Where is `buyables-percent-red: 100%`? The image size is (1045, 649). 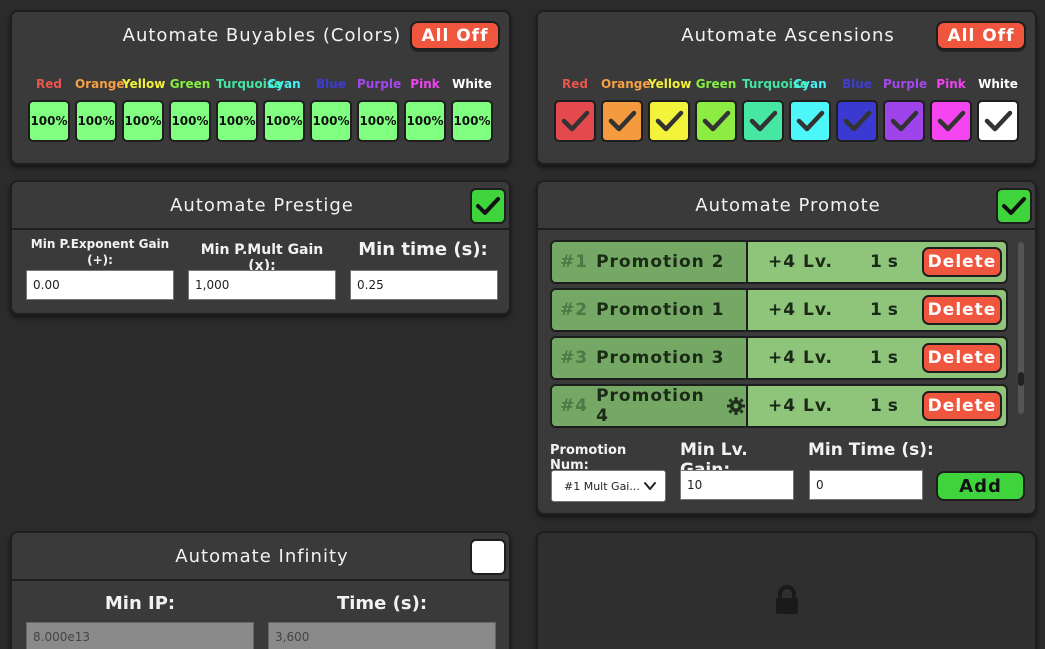 buyables-percent-red: 100% is located at coordinates (49, 121).